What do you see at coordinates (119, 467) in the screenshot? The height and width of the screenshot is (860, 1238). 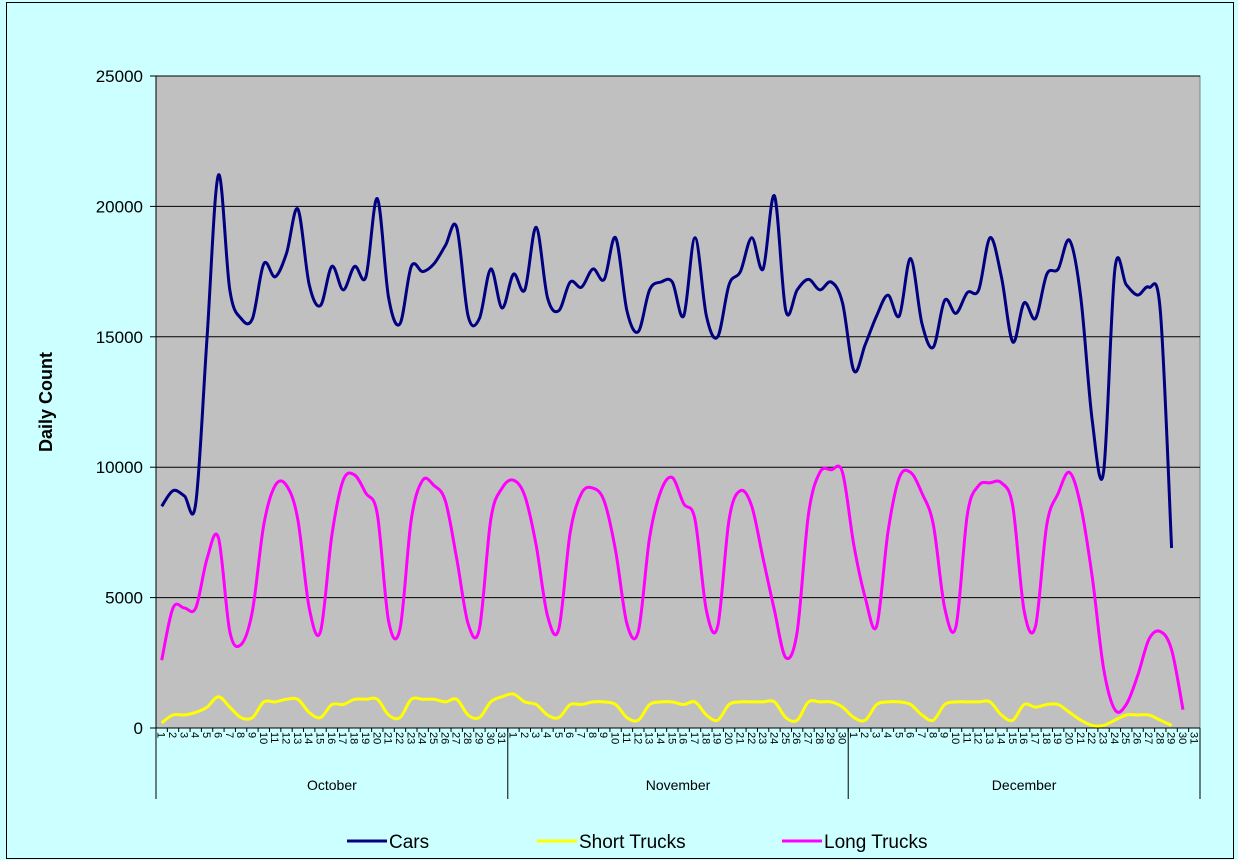 I see `y-tick-label: 10000` at bounding box center [119, 467].